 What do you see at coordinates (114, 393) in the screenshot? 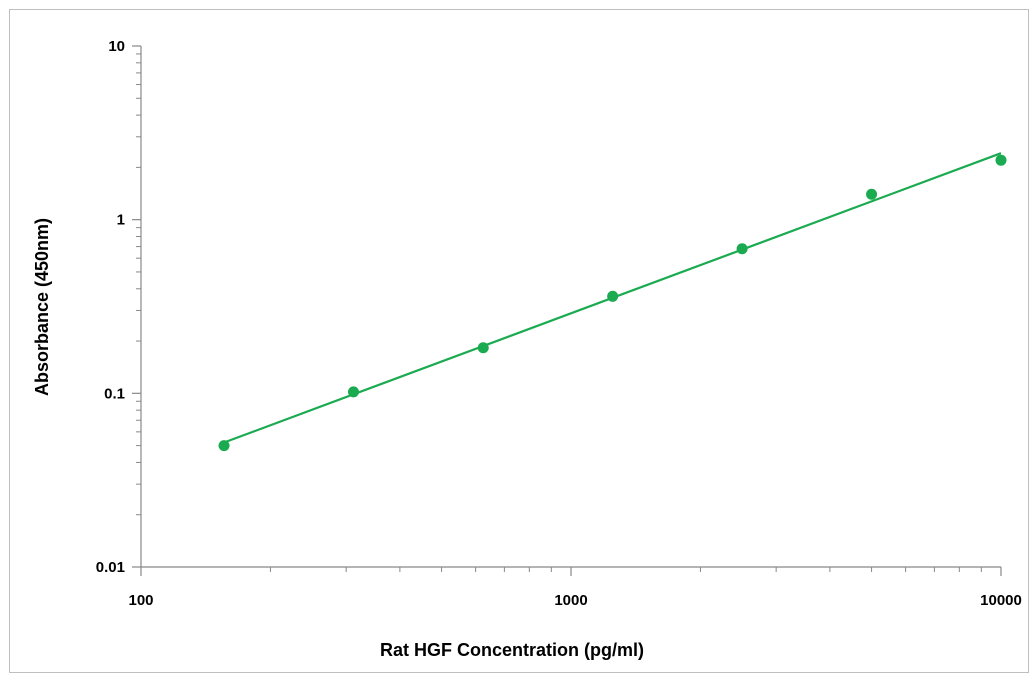
I see `y-tick-label: 0.1` at bounding box center [114, 393].